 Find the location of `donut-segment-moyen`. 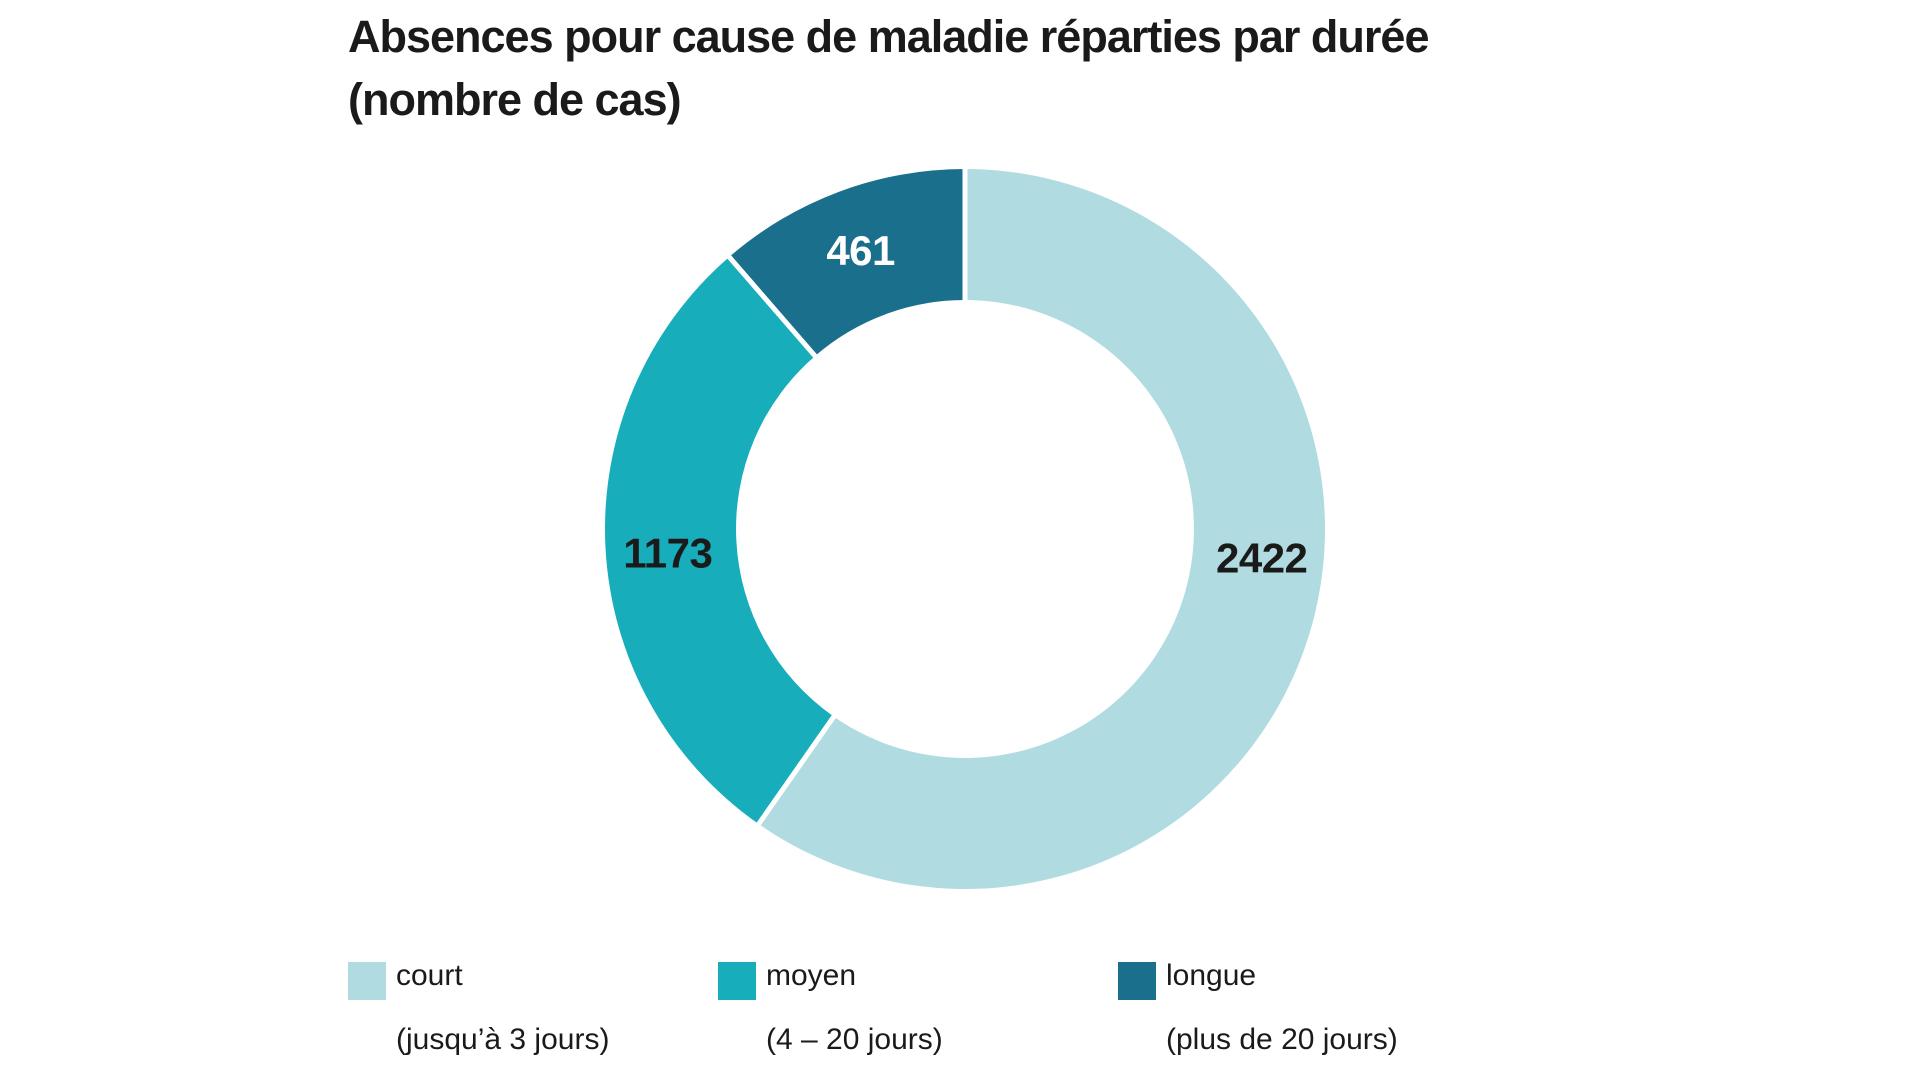

donut-segment-moyen is located at coordinates (719, 540).